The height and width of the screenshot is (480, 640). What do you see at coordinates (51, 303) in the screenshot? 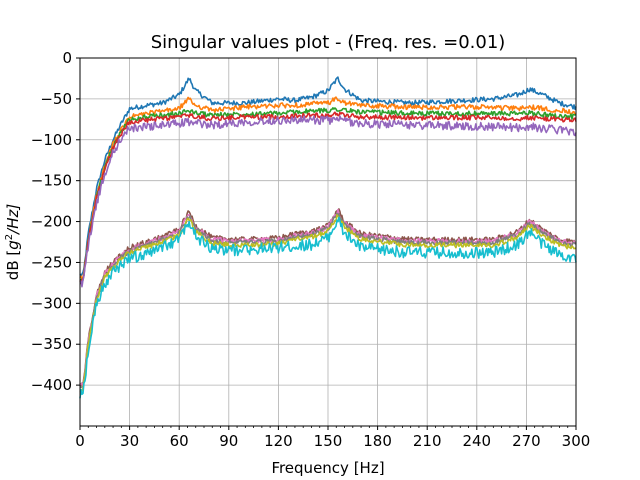
I see `y-tick-label: −300` at bounding box center [51, 303].